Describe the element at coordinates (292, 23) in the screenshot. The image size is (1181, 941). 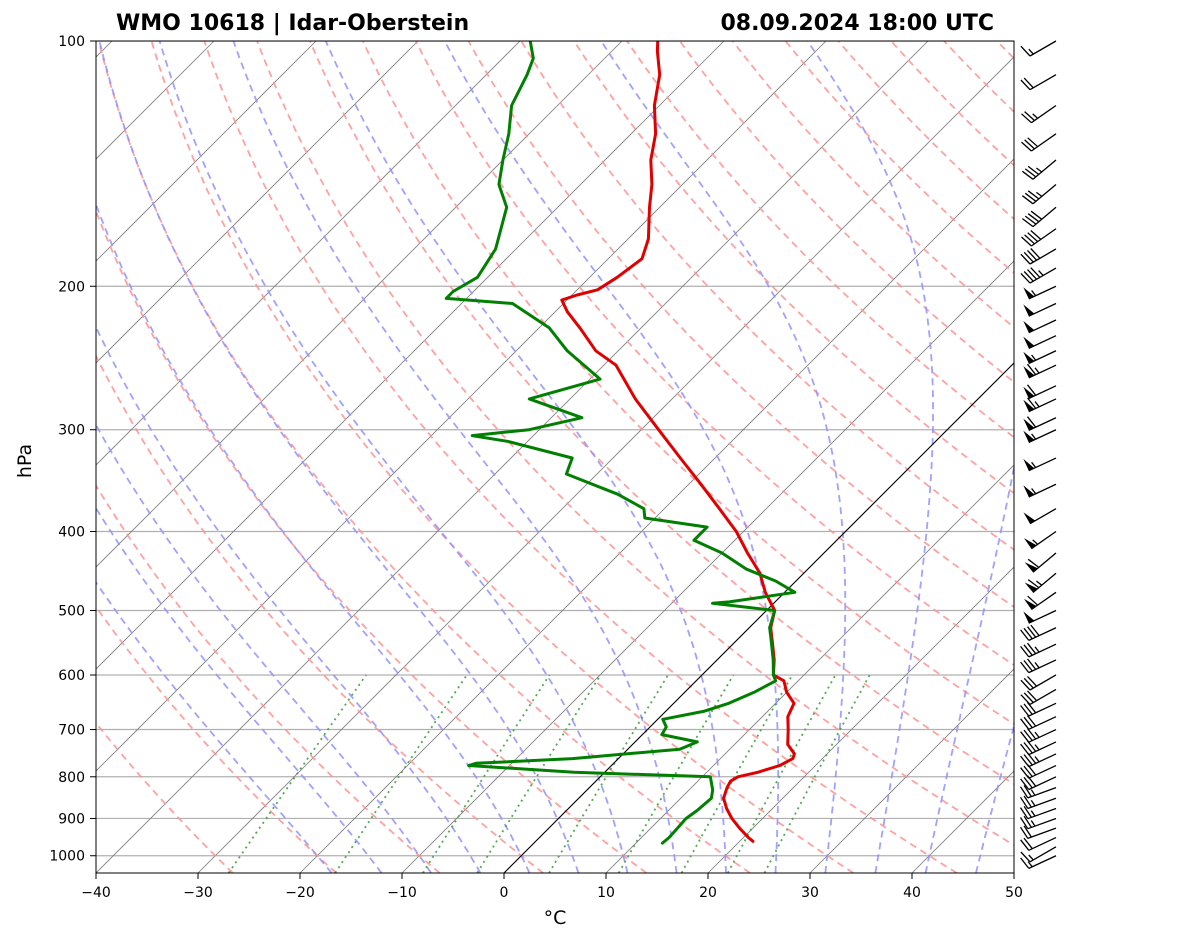
I see `chart-title-left: WMO 10618 | Idar-Oberstein` at that location.